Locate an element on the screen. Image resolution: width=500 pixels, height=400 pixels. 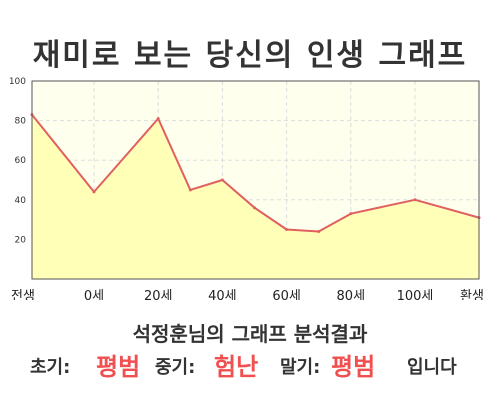
late-label: 말기: is located at coordinates (300, 367).